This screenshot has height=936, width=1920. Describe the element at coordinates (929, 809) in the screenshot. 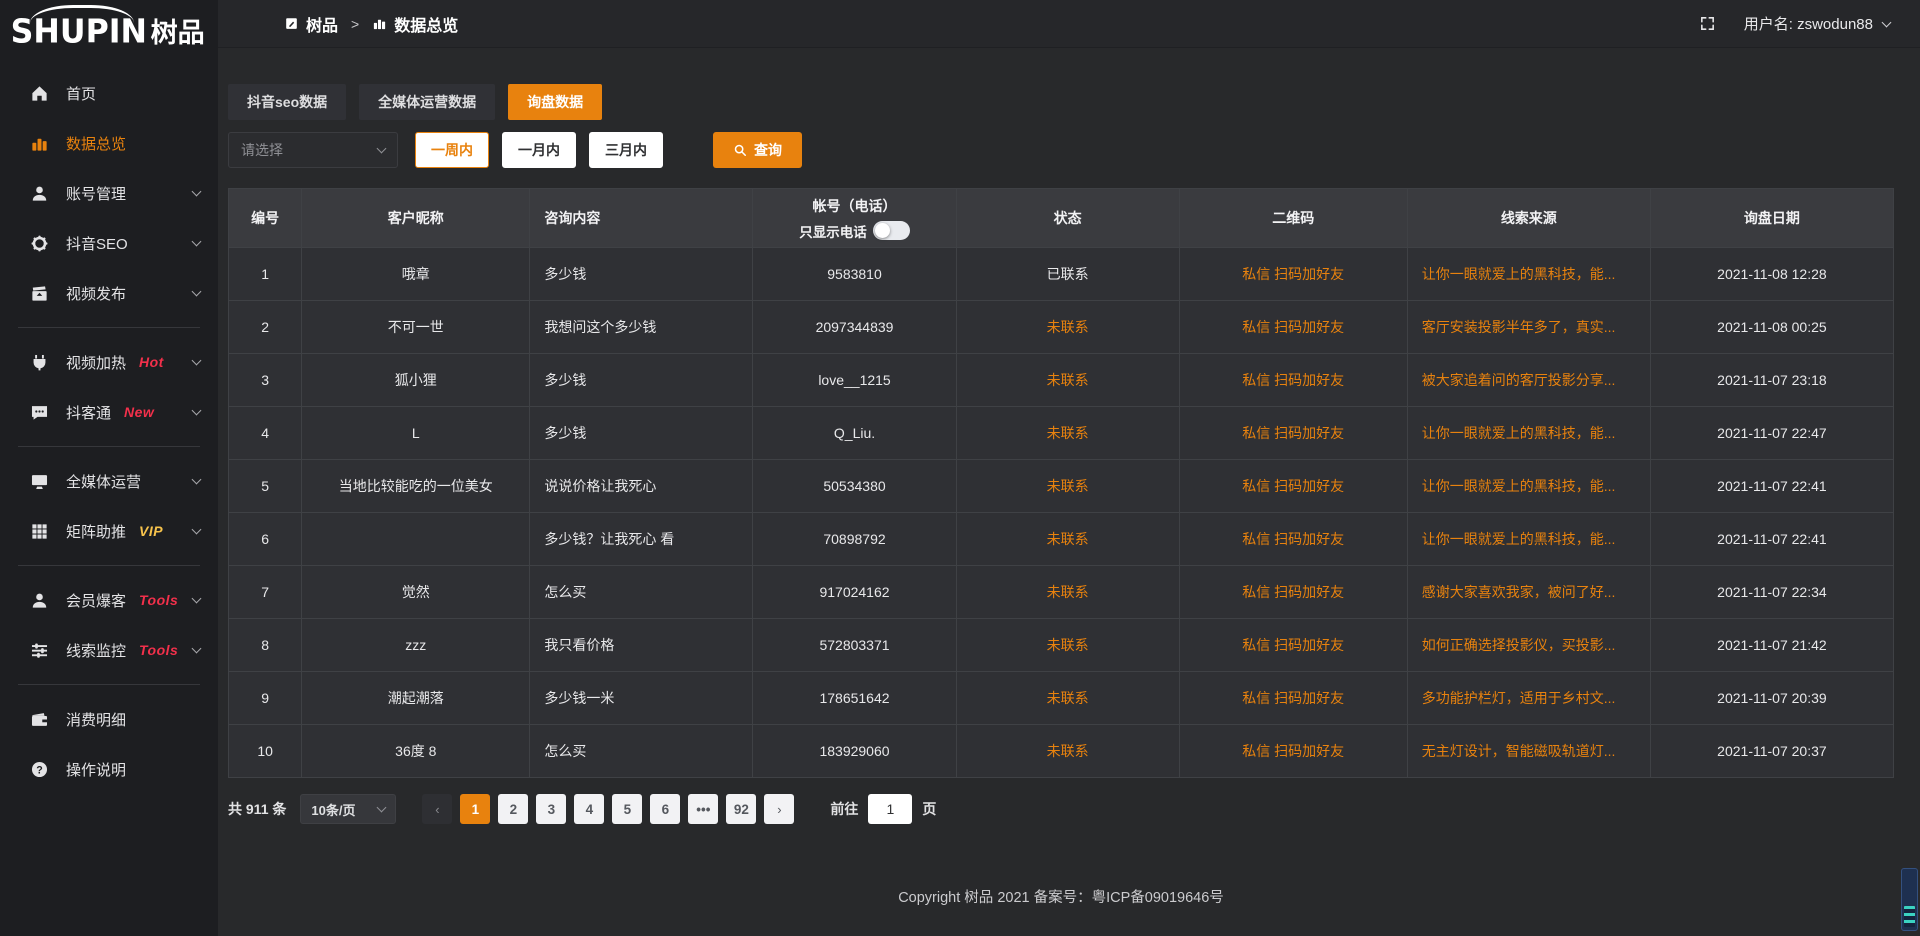

I see `goto-unit: 页` at that location.